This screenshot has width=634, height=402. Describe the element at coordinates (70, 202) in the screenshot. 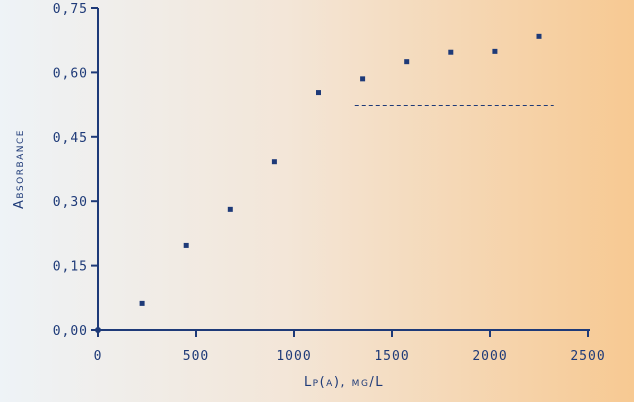

I see `y-tick-label: 0,30` at that location.